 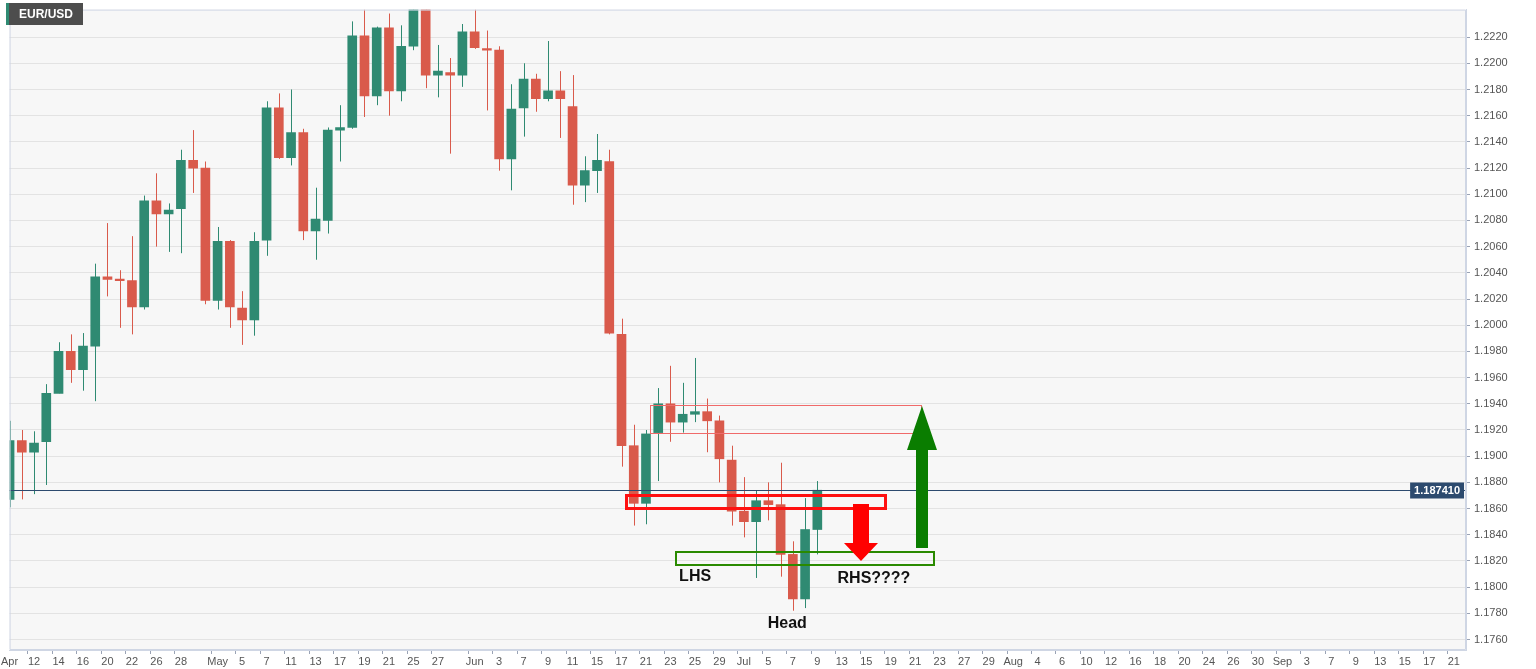 What do you see at coordinates (1491, 193) in the screenshot?
I see `y-tick-label: 1.2100` at bounding box center [1491, 193].